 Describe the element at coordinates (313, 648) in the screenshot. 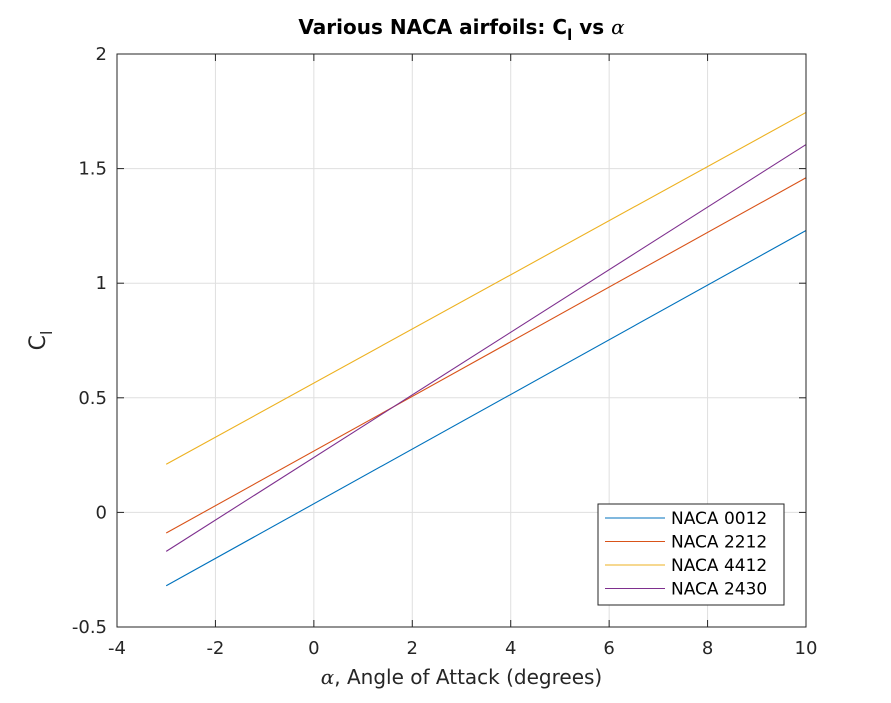

I see `x-tick-label: 0` at that location.